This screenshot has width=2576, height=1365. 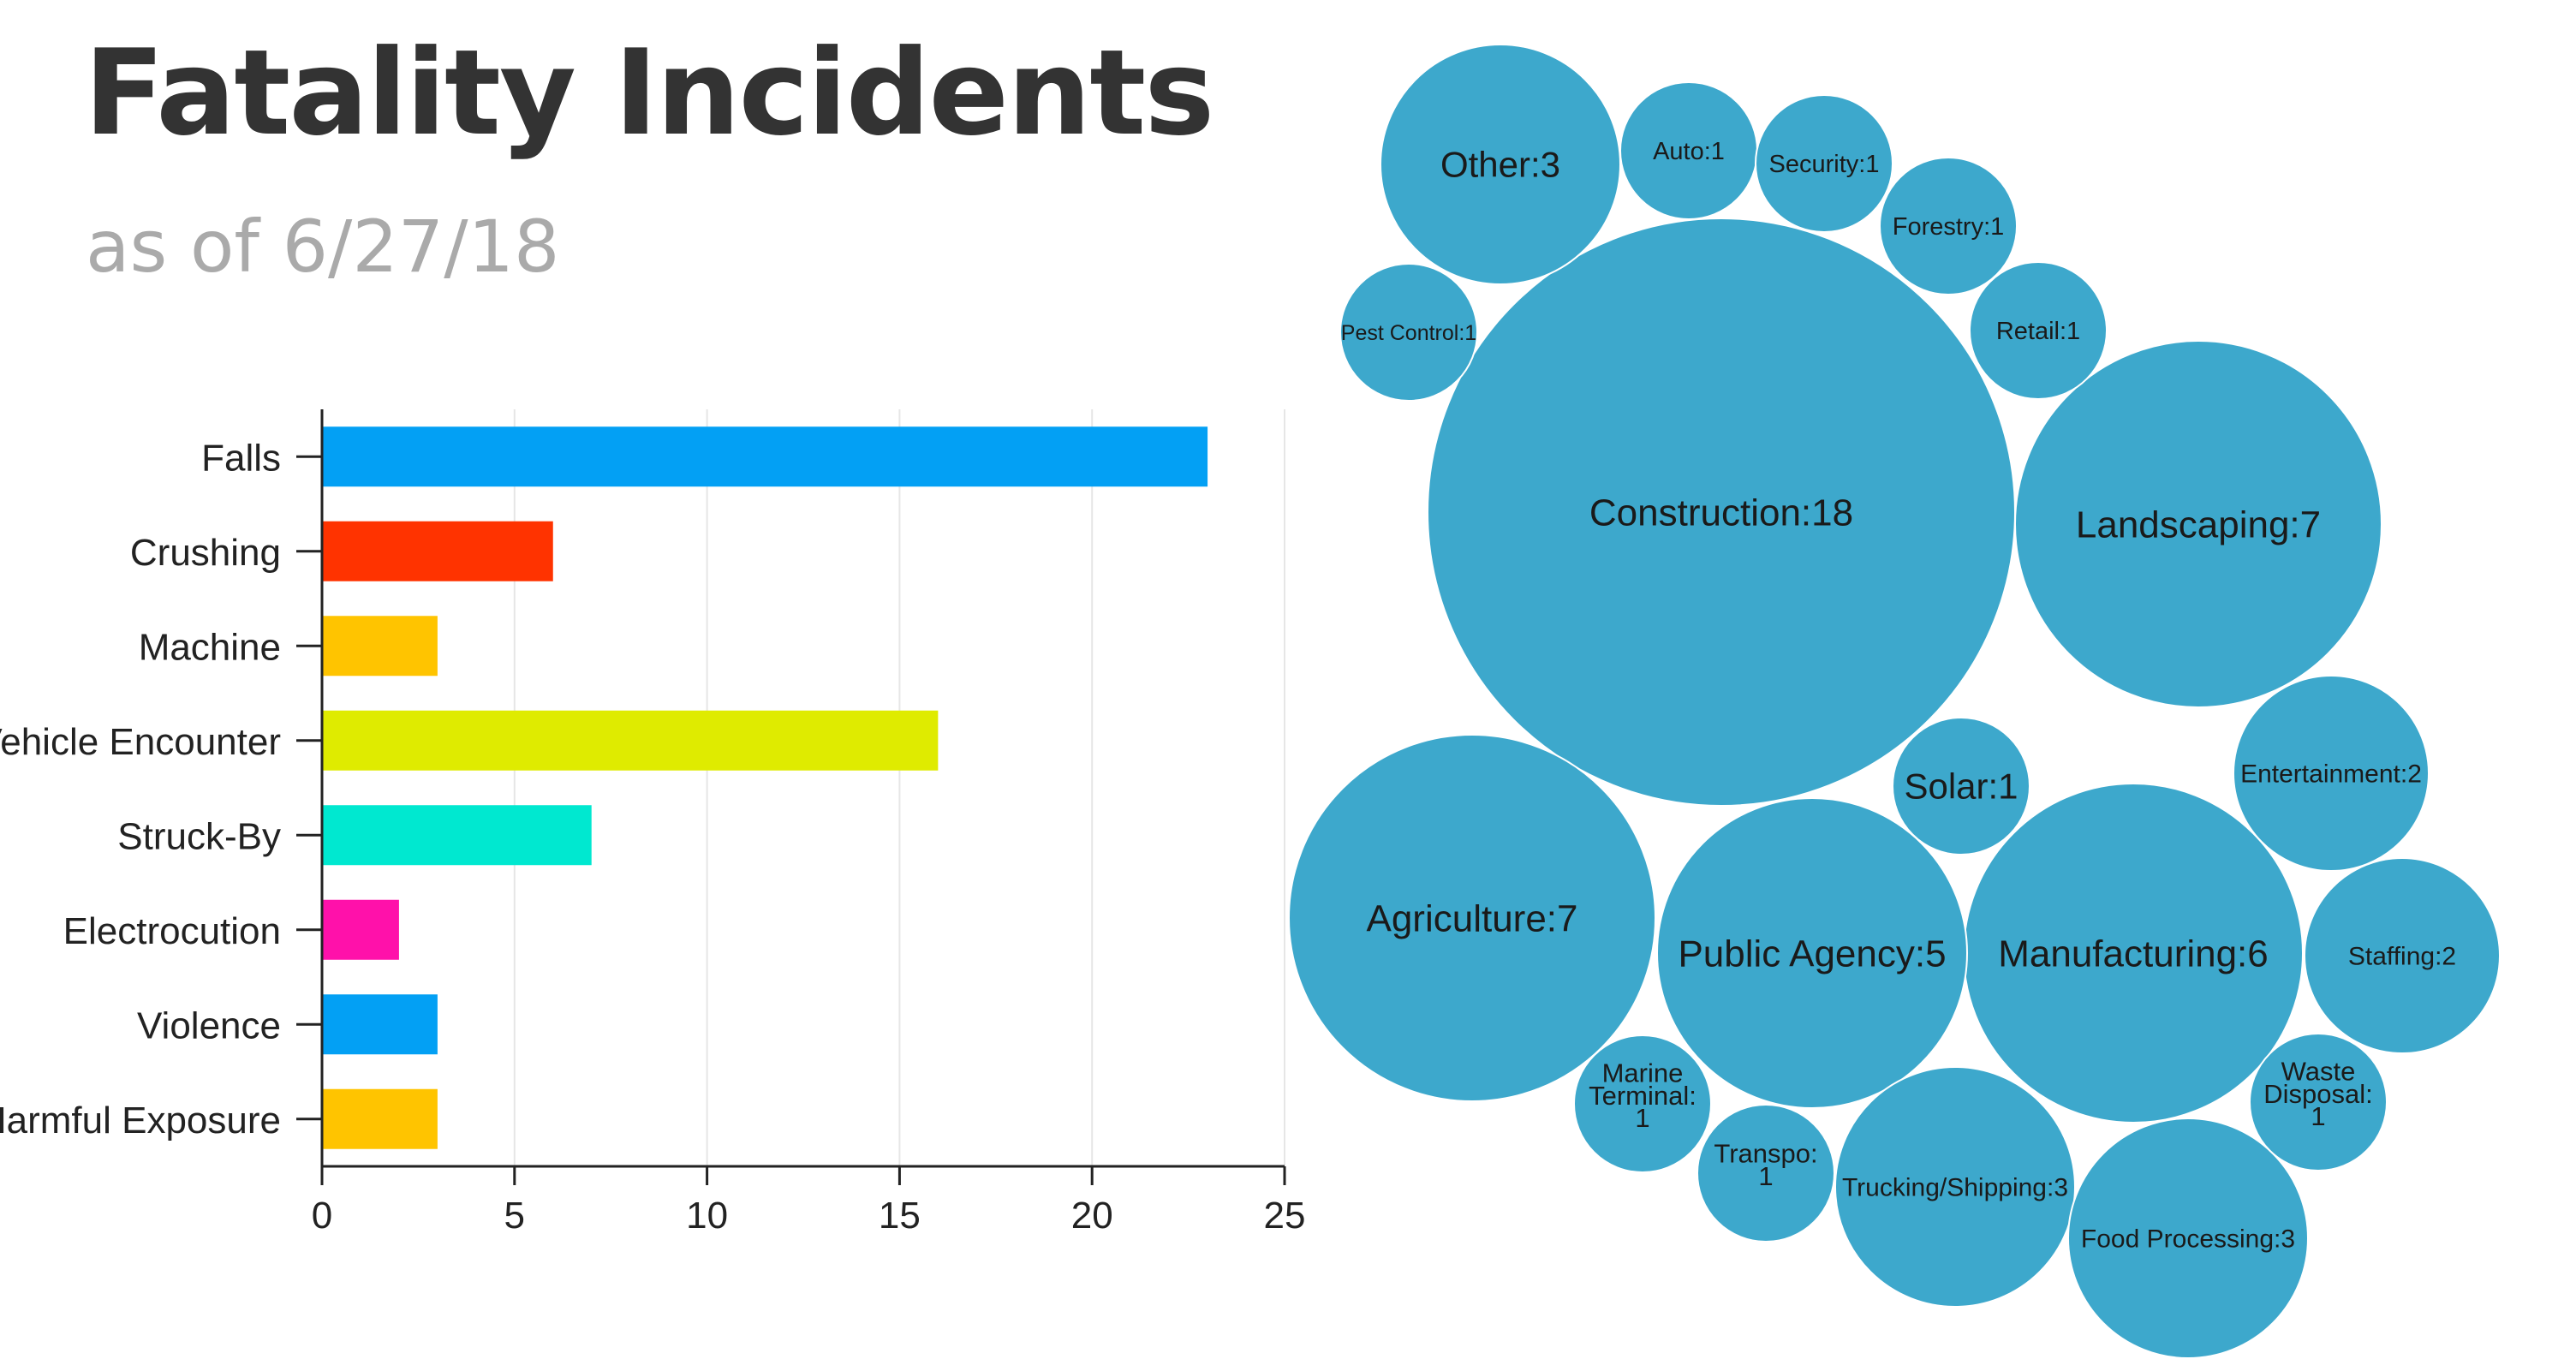 I want to click on bubble-label: Staffing:2, so click(x=2402, y=957).